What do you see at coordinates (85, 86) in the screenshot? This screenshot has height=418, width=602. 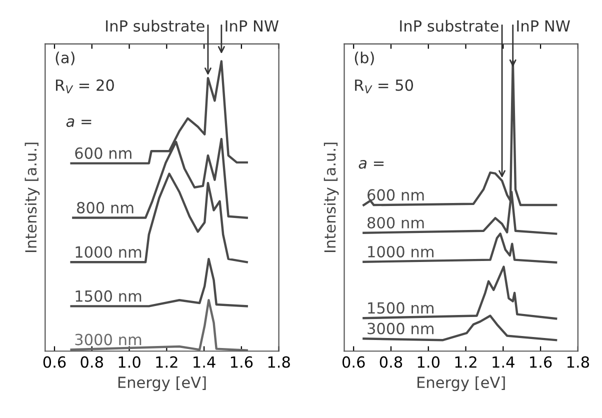 I see `annotation: R$_{V}$ = 20` at bounding box center [85, 86].